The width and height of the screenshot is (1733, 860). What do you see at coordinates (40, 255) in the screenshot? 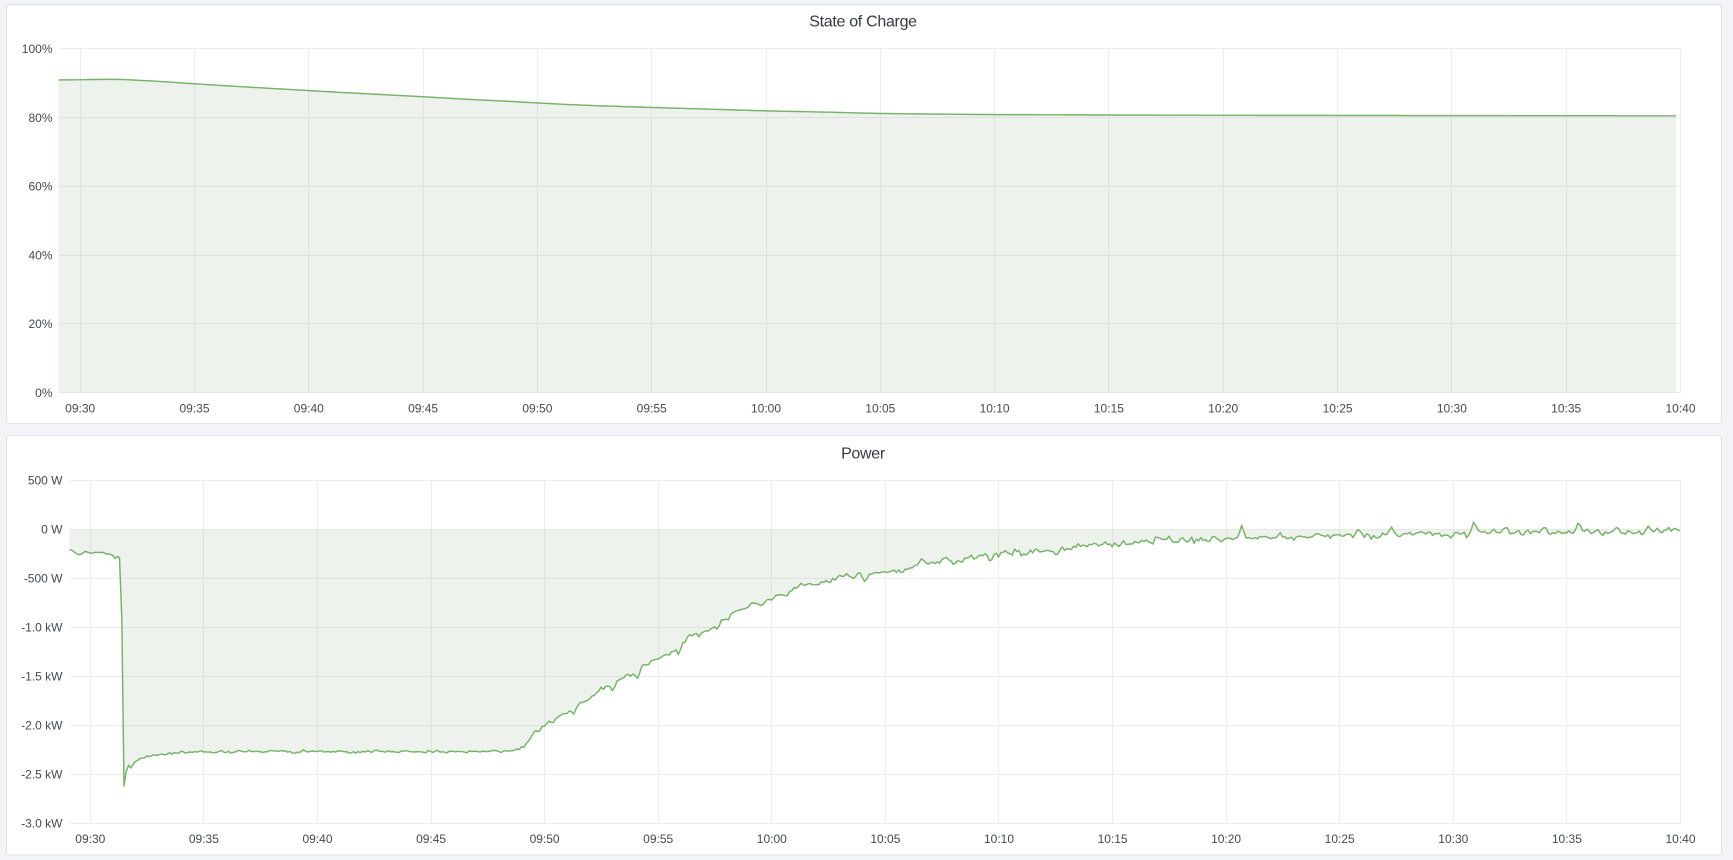
I see `svg-text: 40%` at bounding box center [40, 255].